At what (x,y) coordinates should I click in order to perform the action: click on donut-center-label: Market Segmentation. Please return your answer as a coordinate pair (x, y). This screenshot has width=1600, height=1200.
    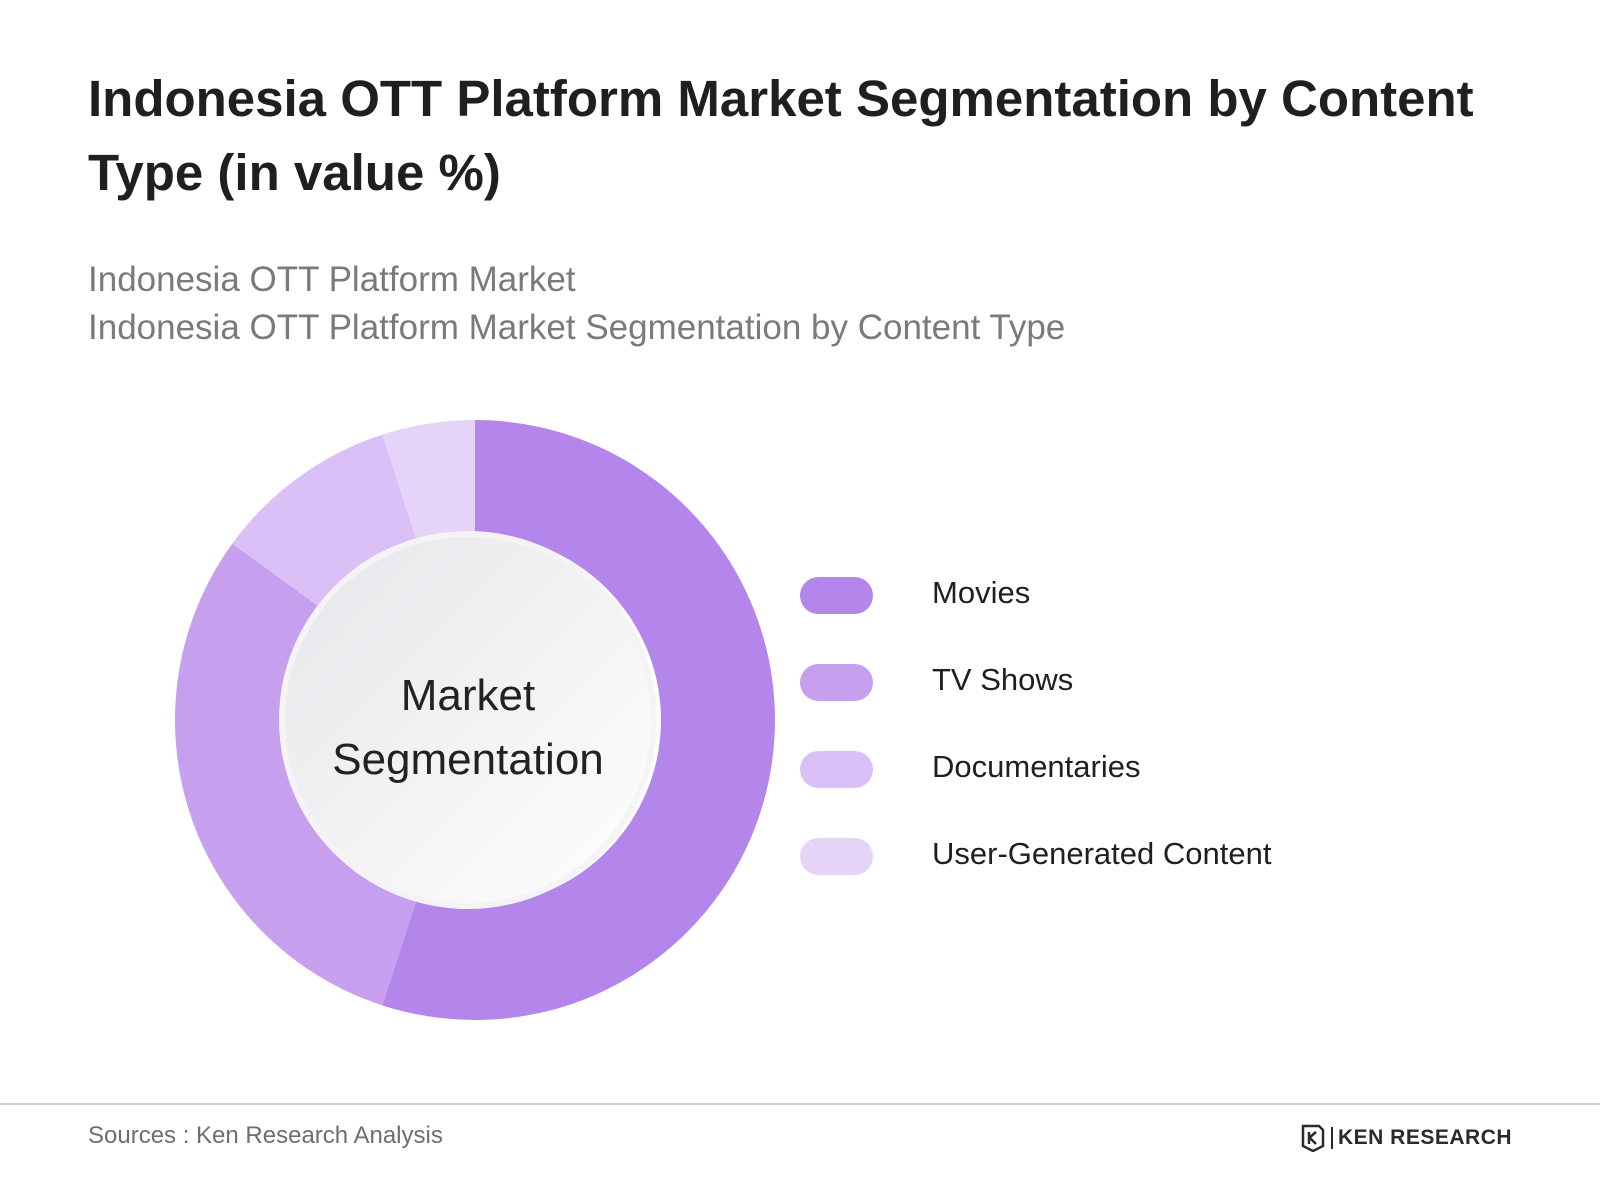
    Looking at the image, I should click on (468, 728).